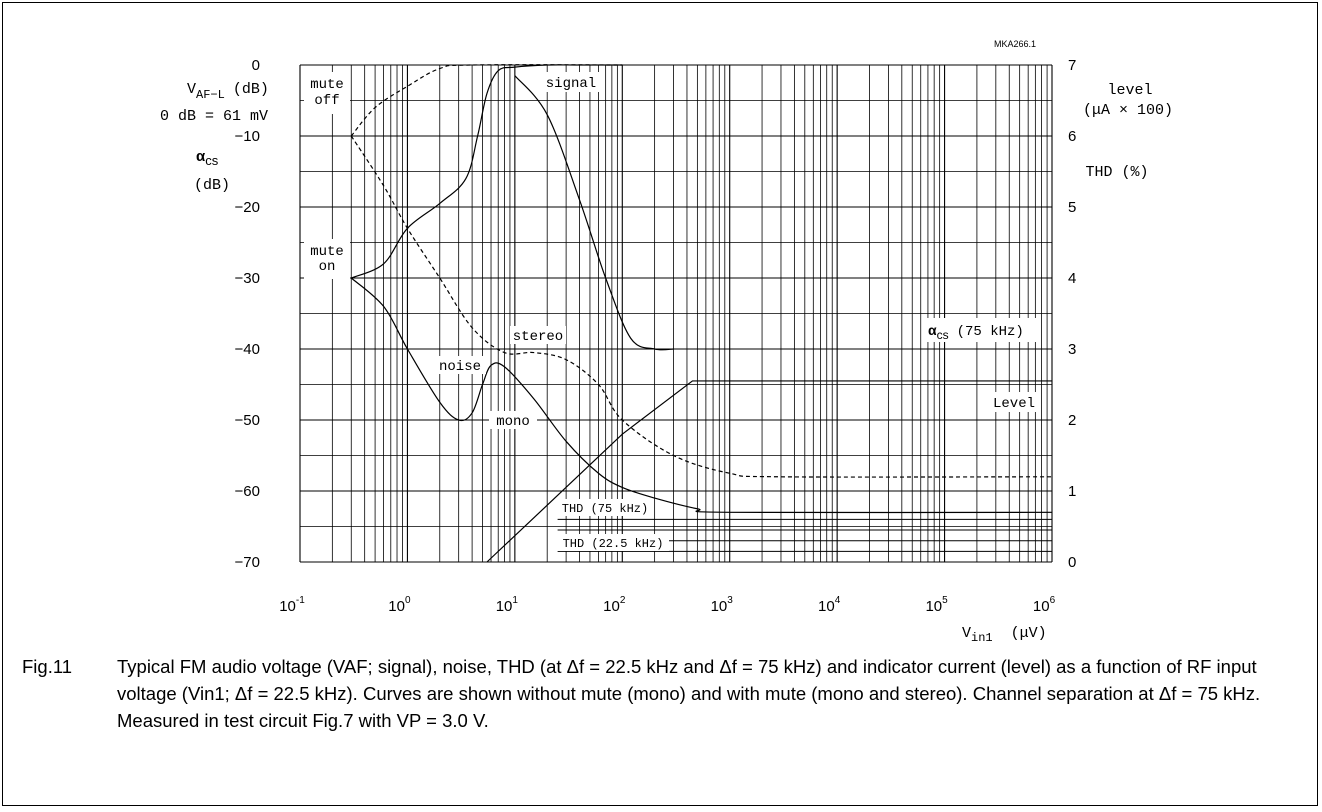  I want to click on y-right-tick-label: 3, so click(1072, 349).